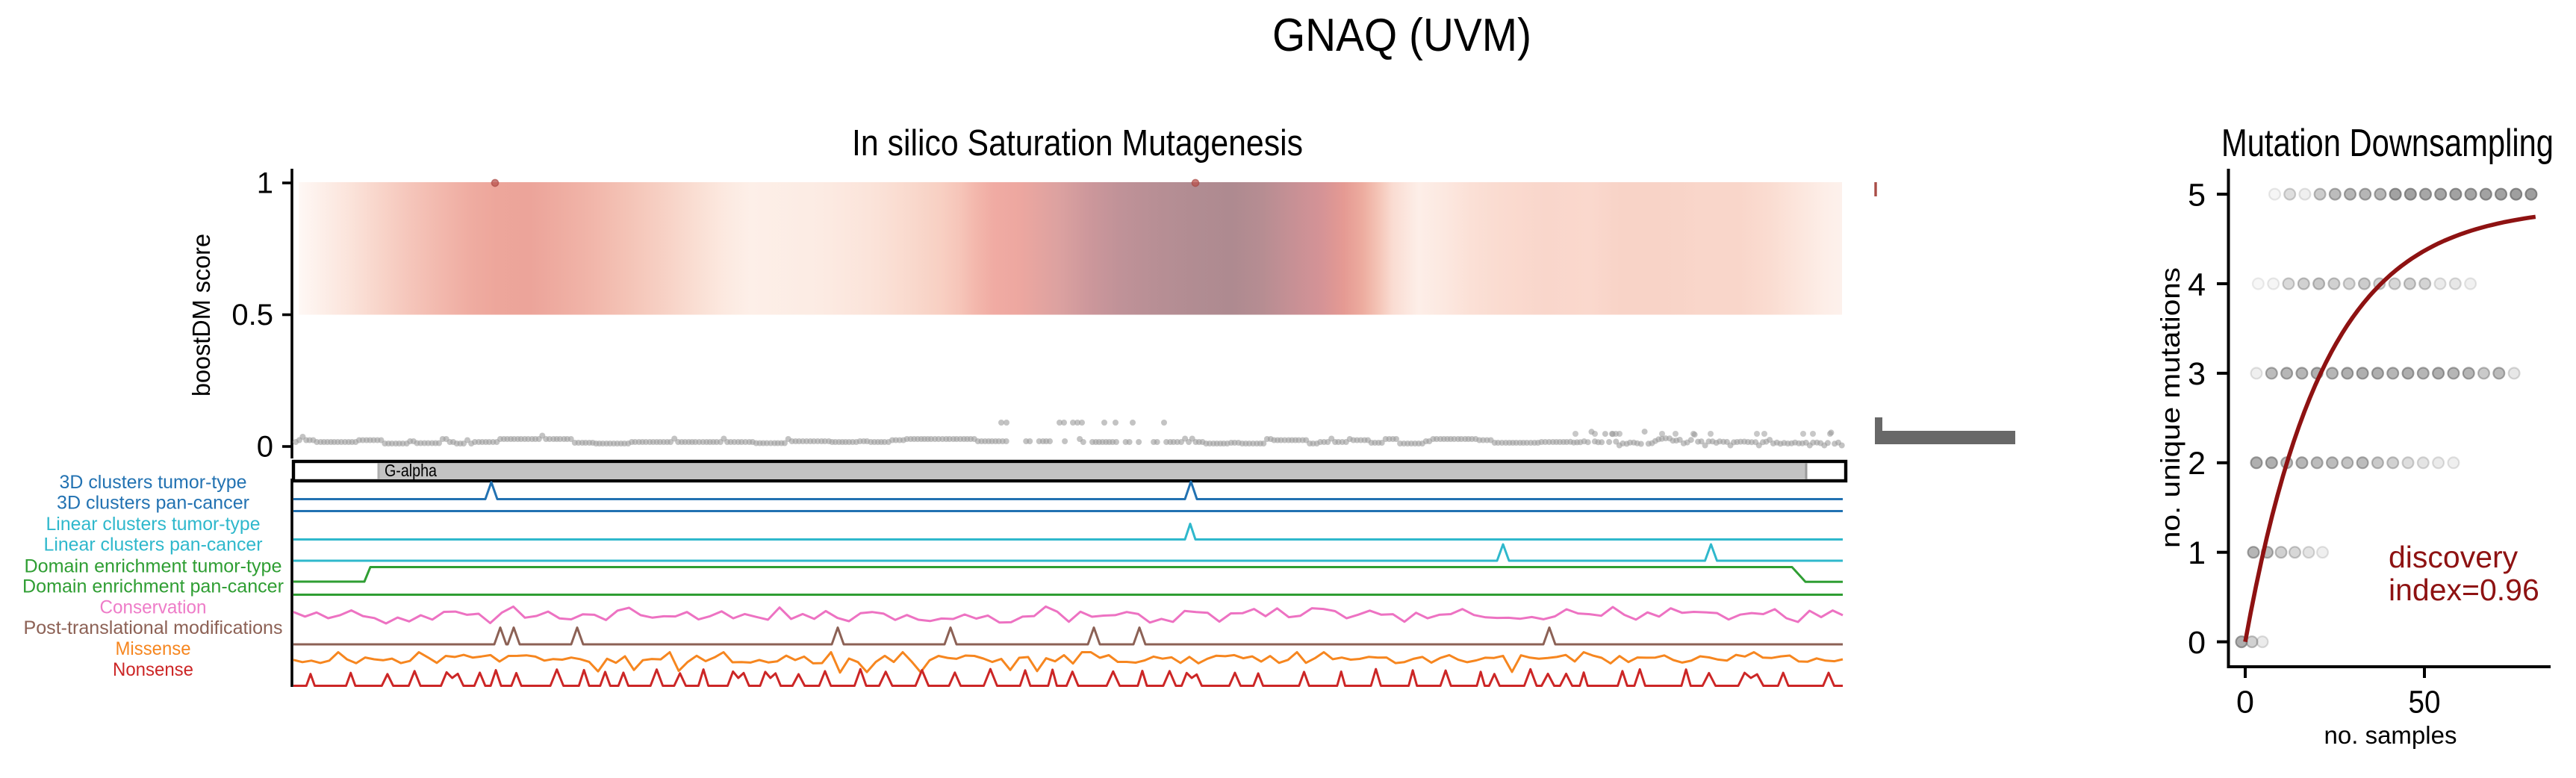 The image size is (2576, 778). What do you see at coordinates (2170, 407) in the screenshot?
I see `svg-text: no. unique mutations` at bounding box center [2170, 407].